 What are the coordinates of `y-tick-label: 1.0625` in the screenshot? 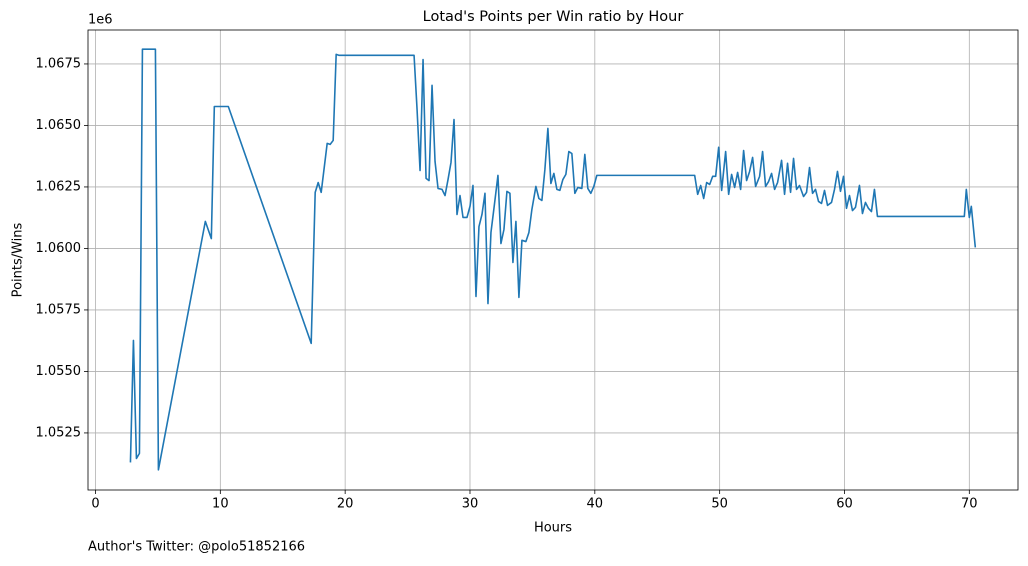 It's located at (59, 186).